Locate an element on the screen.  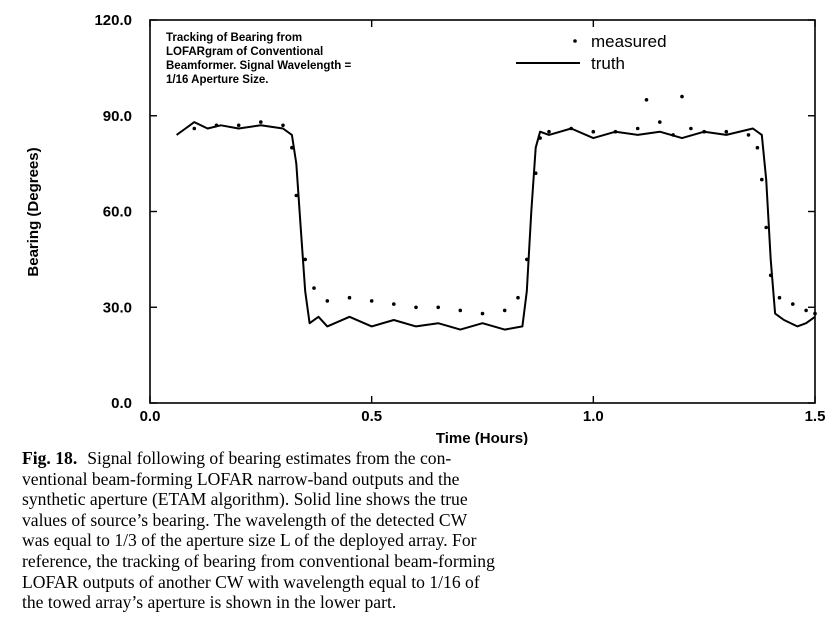
y-tick-label: 90.0 is located at coordinates (117, 116).